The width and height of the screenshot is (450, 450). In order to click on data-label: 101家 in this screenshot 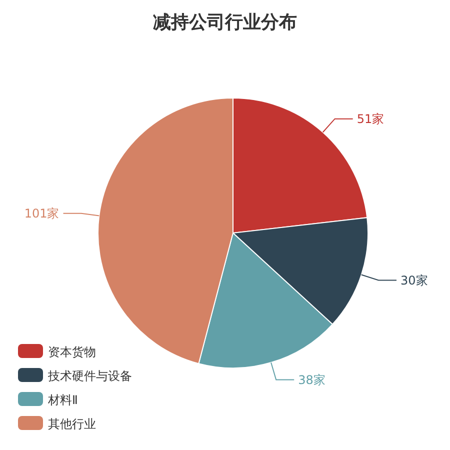, I will do `click(42, 213)`.